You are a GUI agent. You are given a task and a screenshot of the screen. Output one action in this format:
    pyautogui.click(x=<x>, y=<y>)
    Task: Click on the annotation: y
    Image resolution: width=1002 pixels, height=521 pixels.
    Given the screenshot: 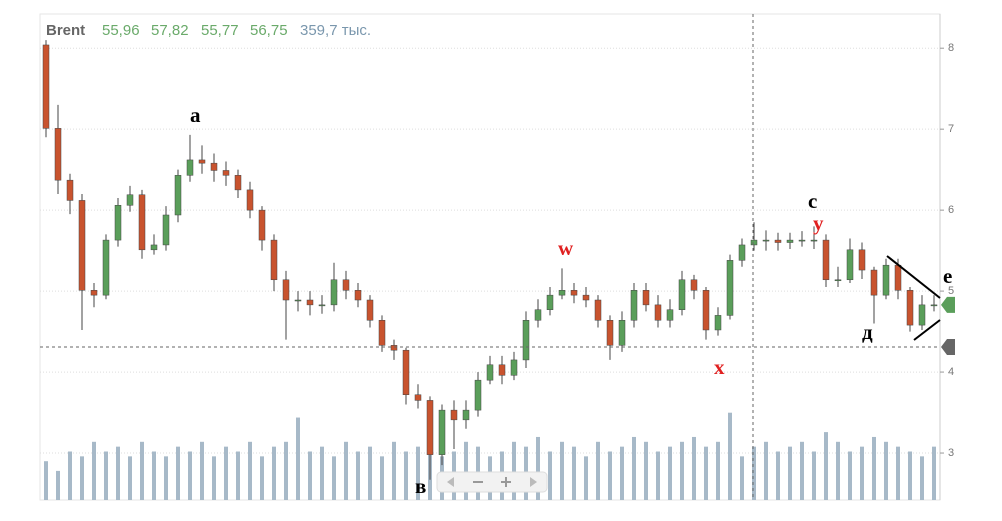 What is the action you would take?
    pyautogui.click(x=818, y=223)
    